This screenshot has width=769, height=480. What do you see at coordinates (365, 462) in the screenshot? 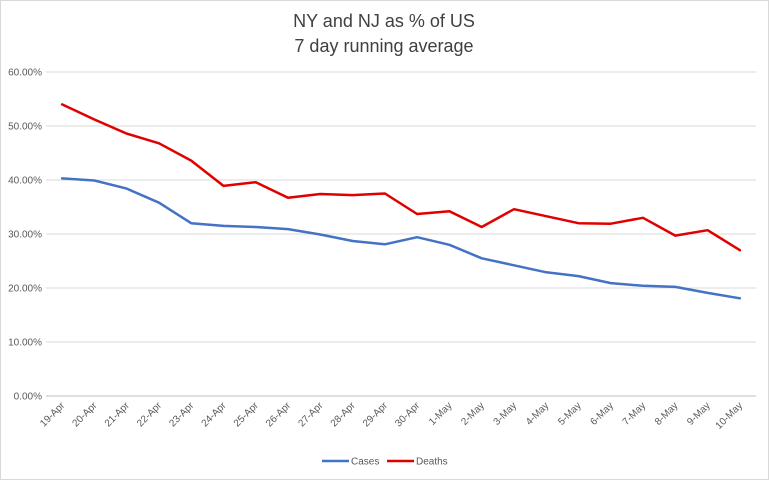
I see `legend-label-cases: Cases` at bounding box center [365, 462].